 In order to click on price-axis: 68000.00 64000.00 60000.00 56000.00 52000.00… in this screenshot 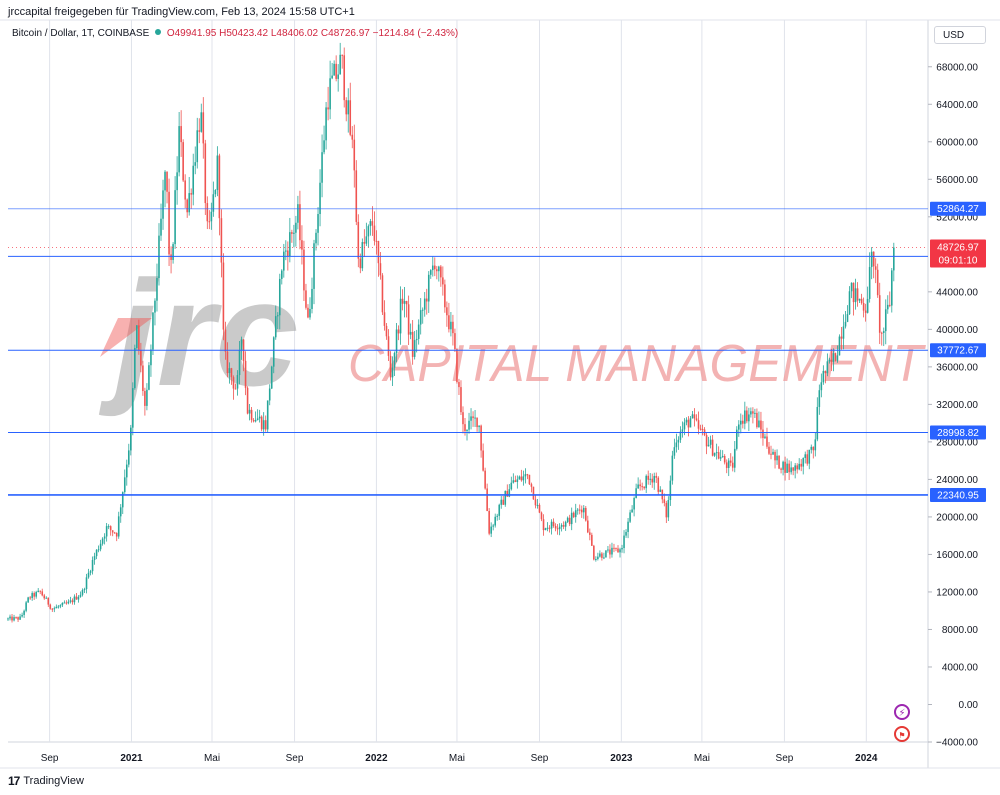, I will do `click(953, 405)`.